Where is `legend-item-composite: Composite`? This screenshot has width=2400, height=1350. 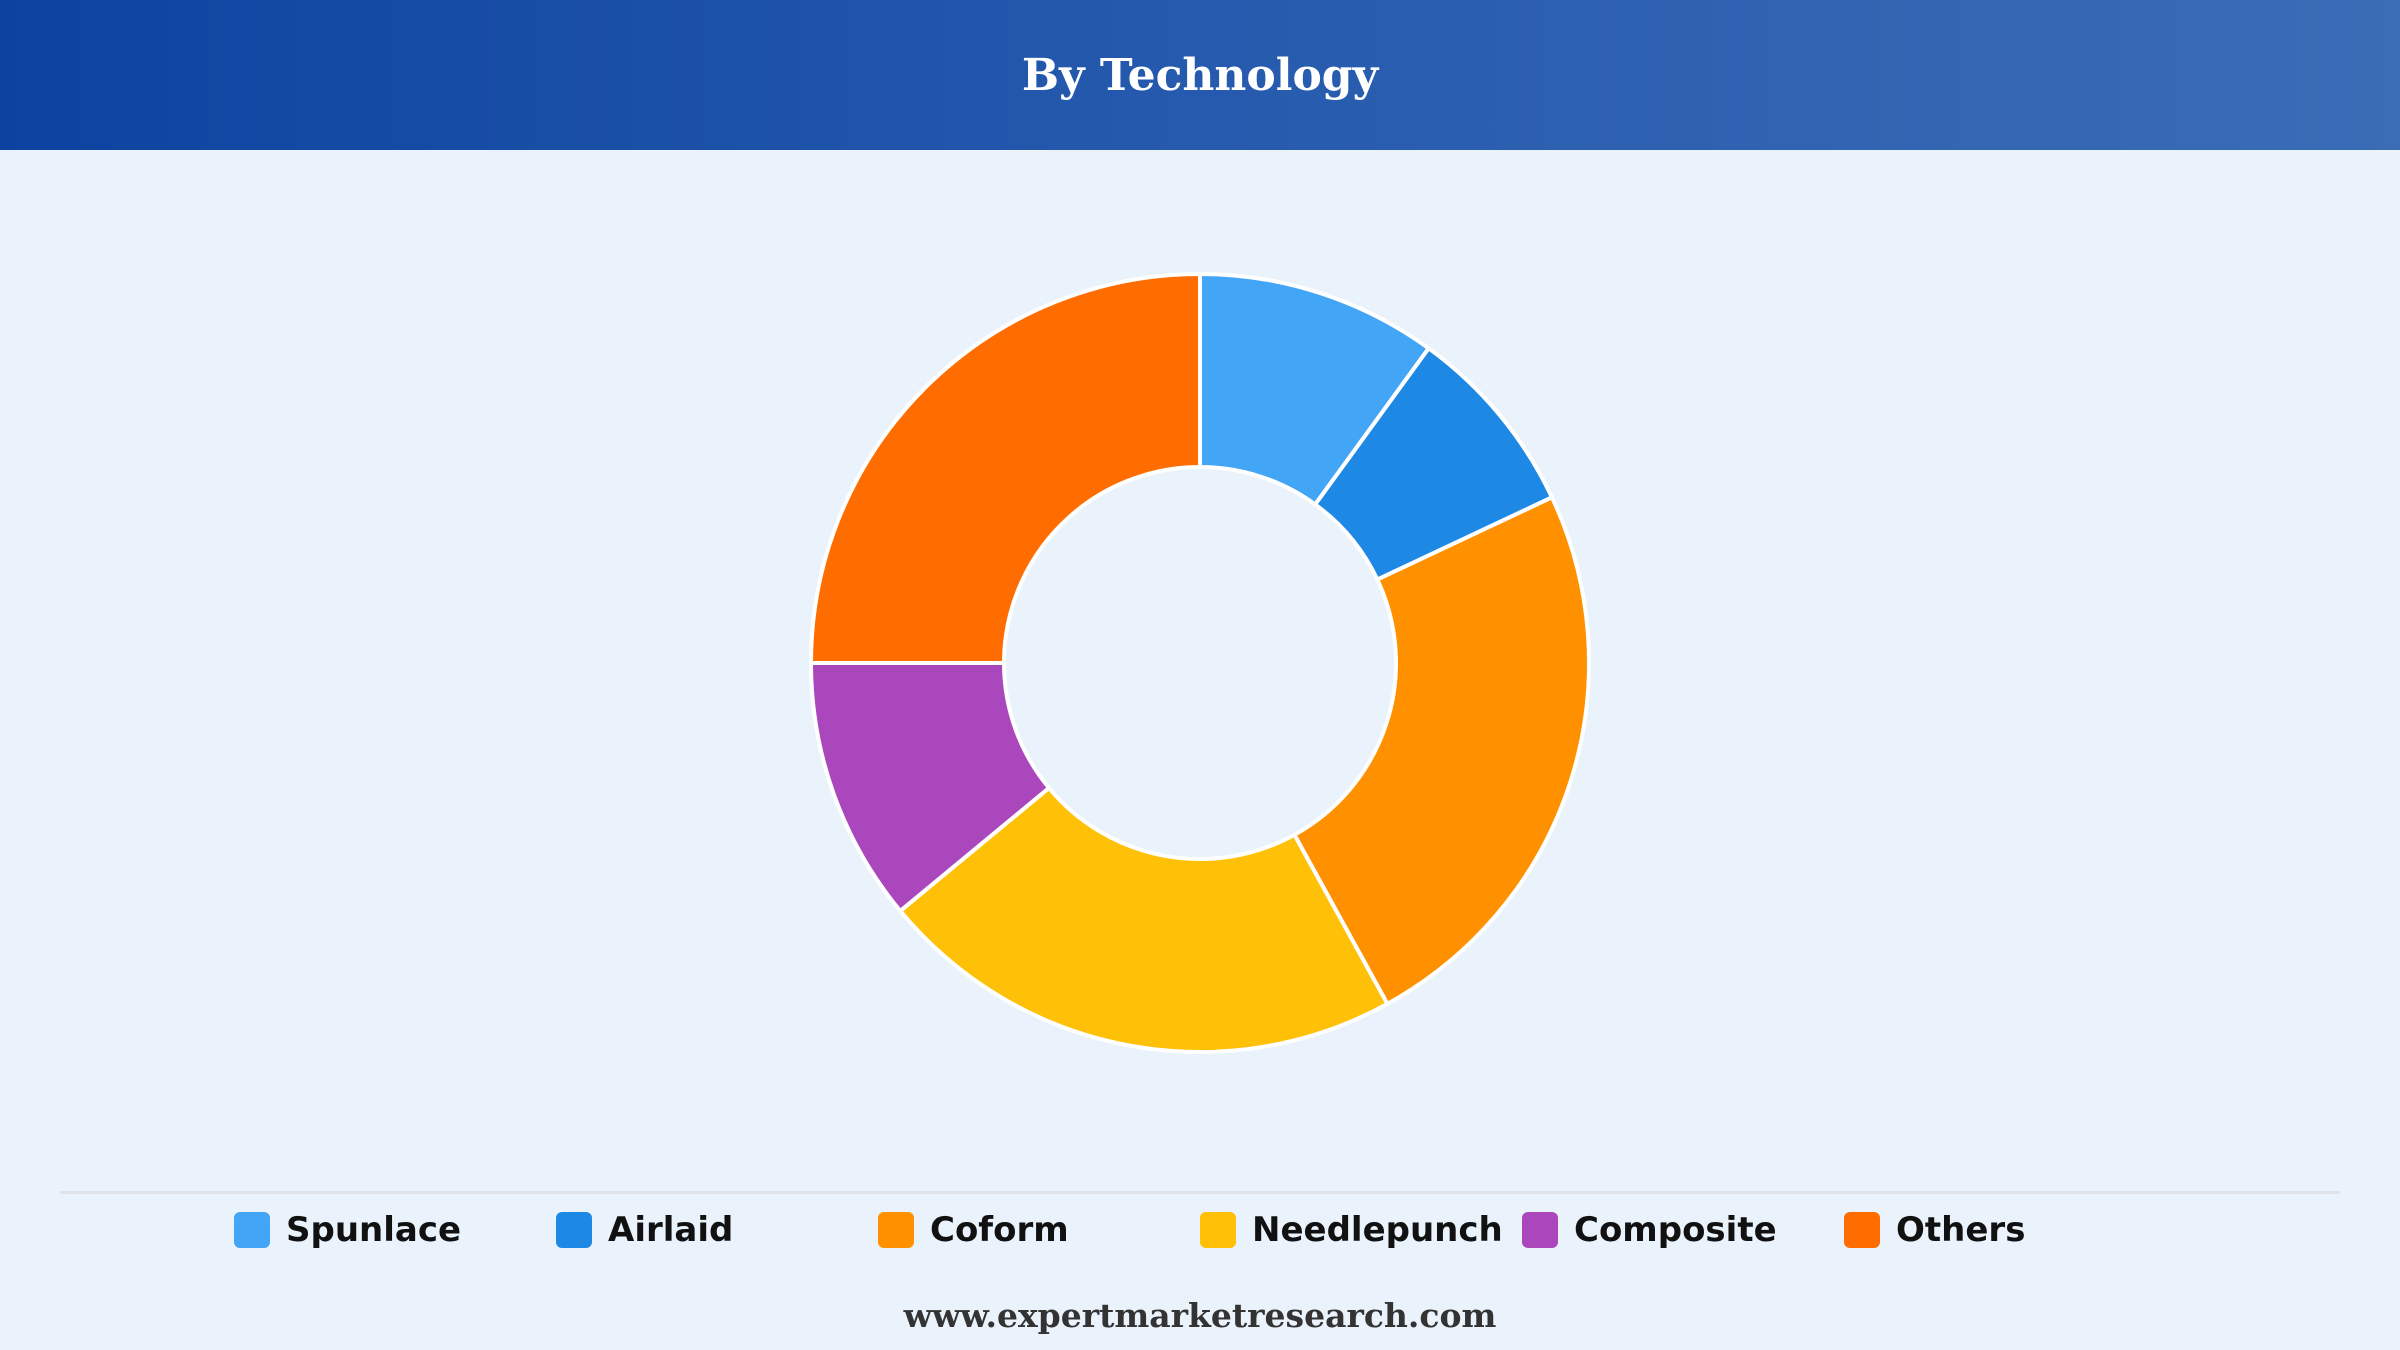 legend-item-composite: Composite is located at coordinates (1649, 1230).